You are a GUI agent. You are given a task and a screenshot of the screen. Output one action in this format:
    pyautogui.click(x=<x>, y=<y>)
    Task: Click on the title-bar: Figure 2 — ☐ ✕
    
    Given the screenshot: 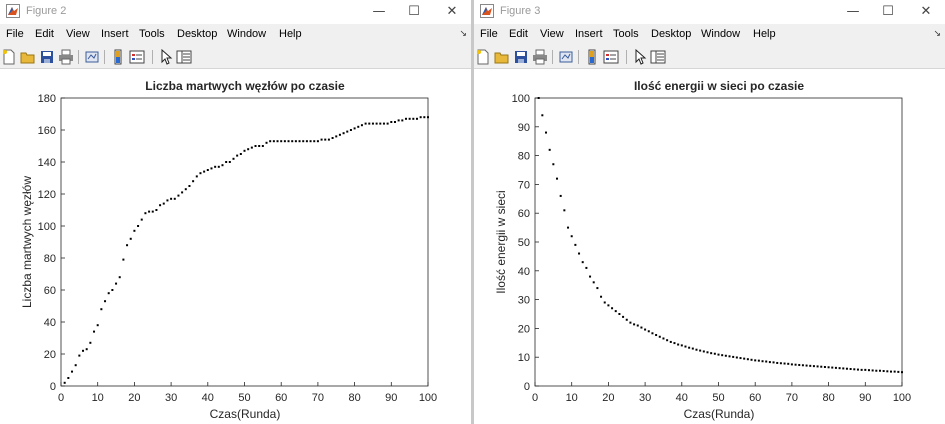 What is the action you would take?
    pyautogui.click(x=235, y=12)
    